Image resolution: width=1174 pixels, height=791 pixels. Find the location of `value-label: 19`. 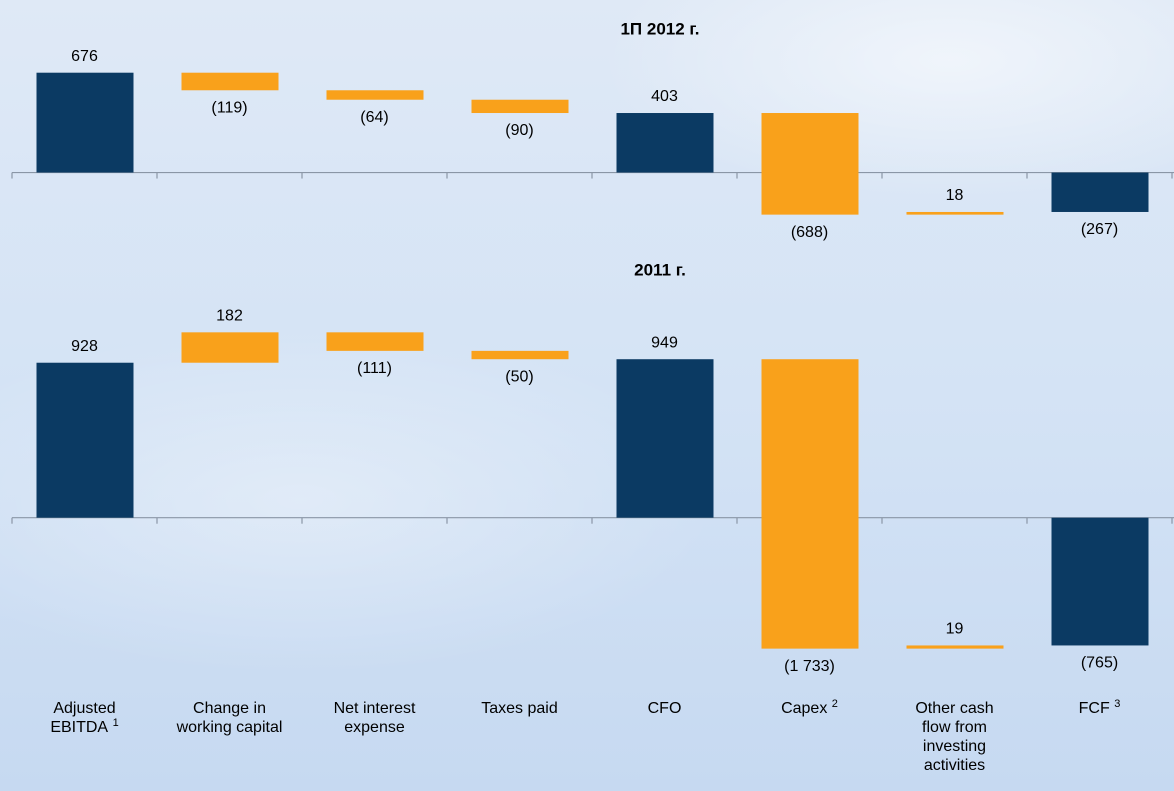

value-label: 19 is located at coordinates (955, 629).